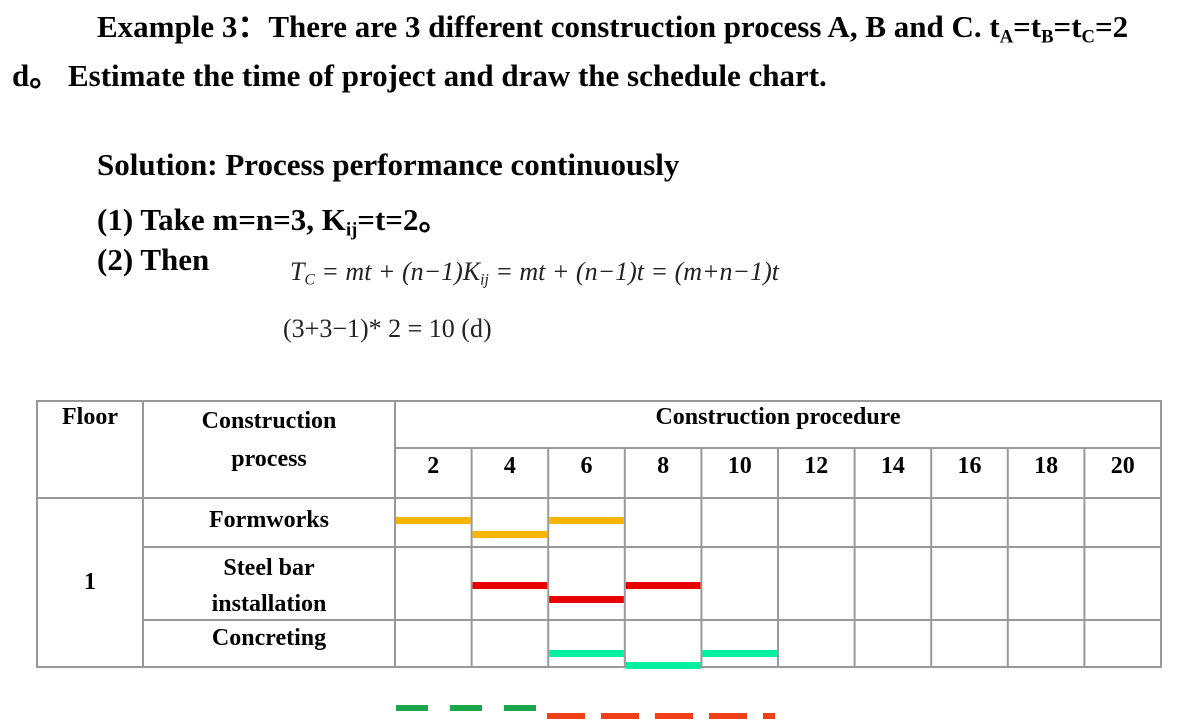  Describe the element at coordinates (585, 712) in the screenshot. I see `interval-lines` at that location.